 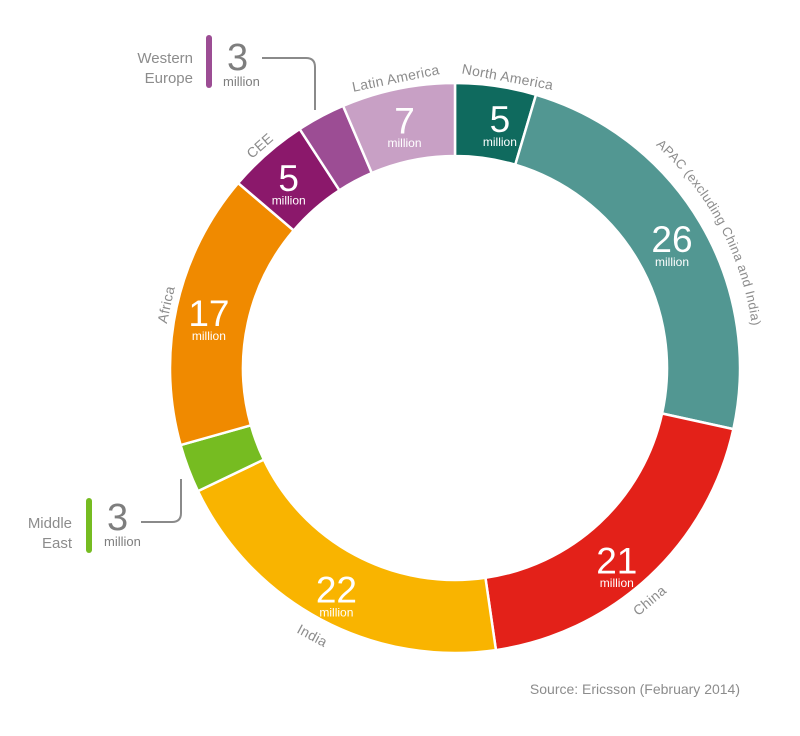 What do you see at coordinates (635, 689) in the screenshot?
I see `source-text: Source: Ericsson (February 2014)` at bounding box center [635, 689].